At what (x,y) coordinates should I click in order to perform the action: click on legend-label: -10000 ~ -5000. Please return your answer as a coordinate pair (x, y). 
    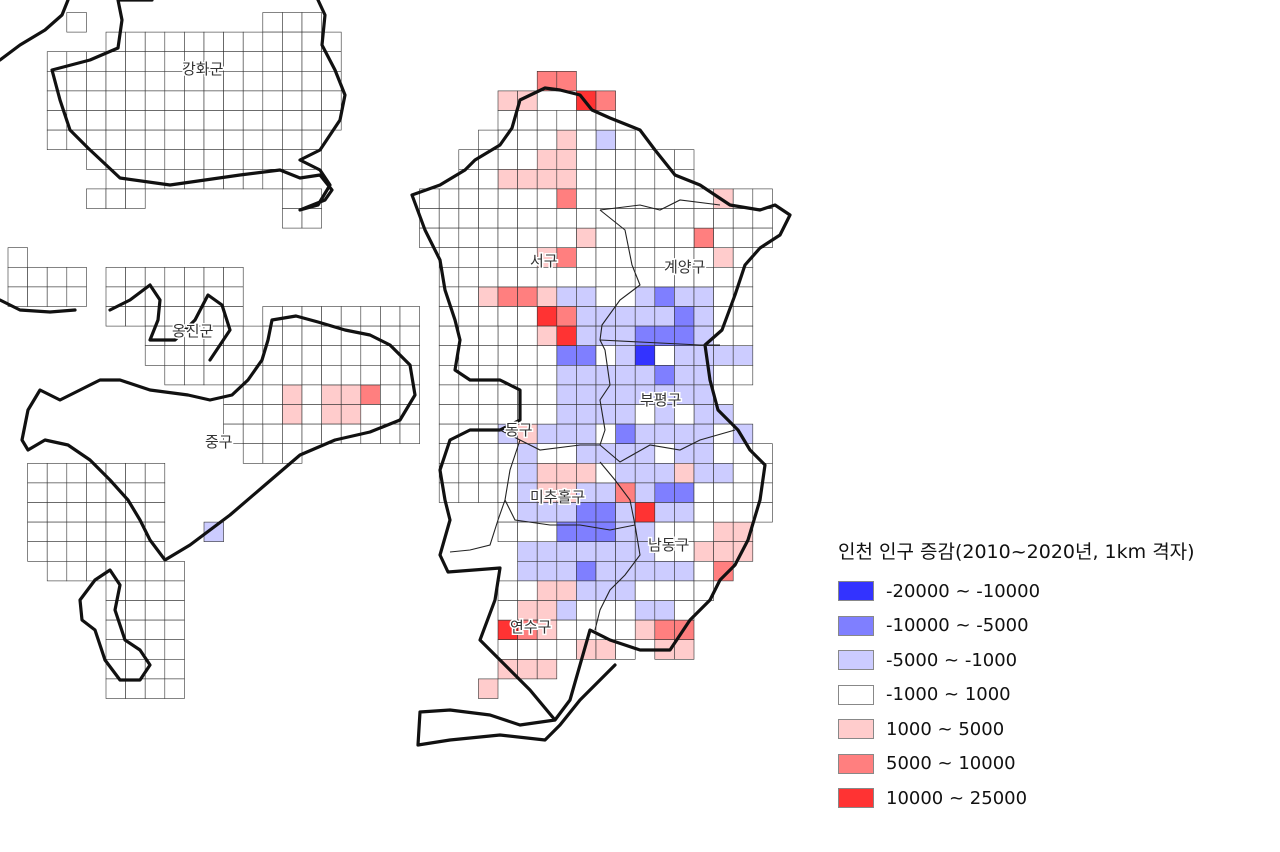
    Looking at the image, I should click on (957, 626).